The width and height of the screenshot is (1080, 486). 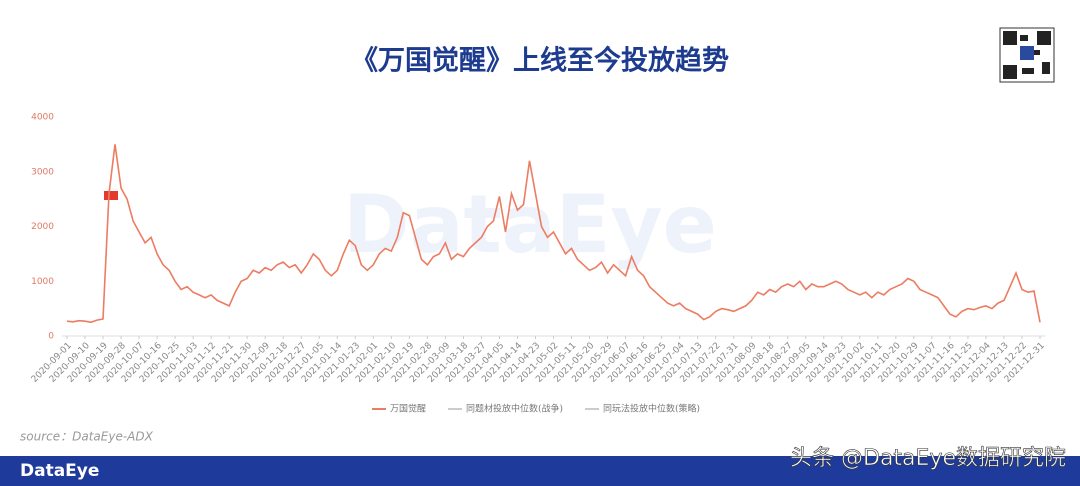 I want to click on legend-label: 同题材投放中位数(战争), so click(x=514, y=409).